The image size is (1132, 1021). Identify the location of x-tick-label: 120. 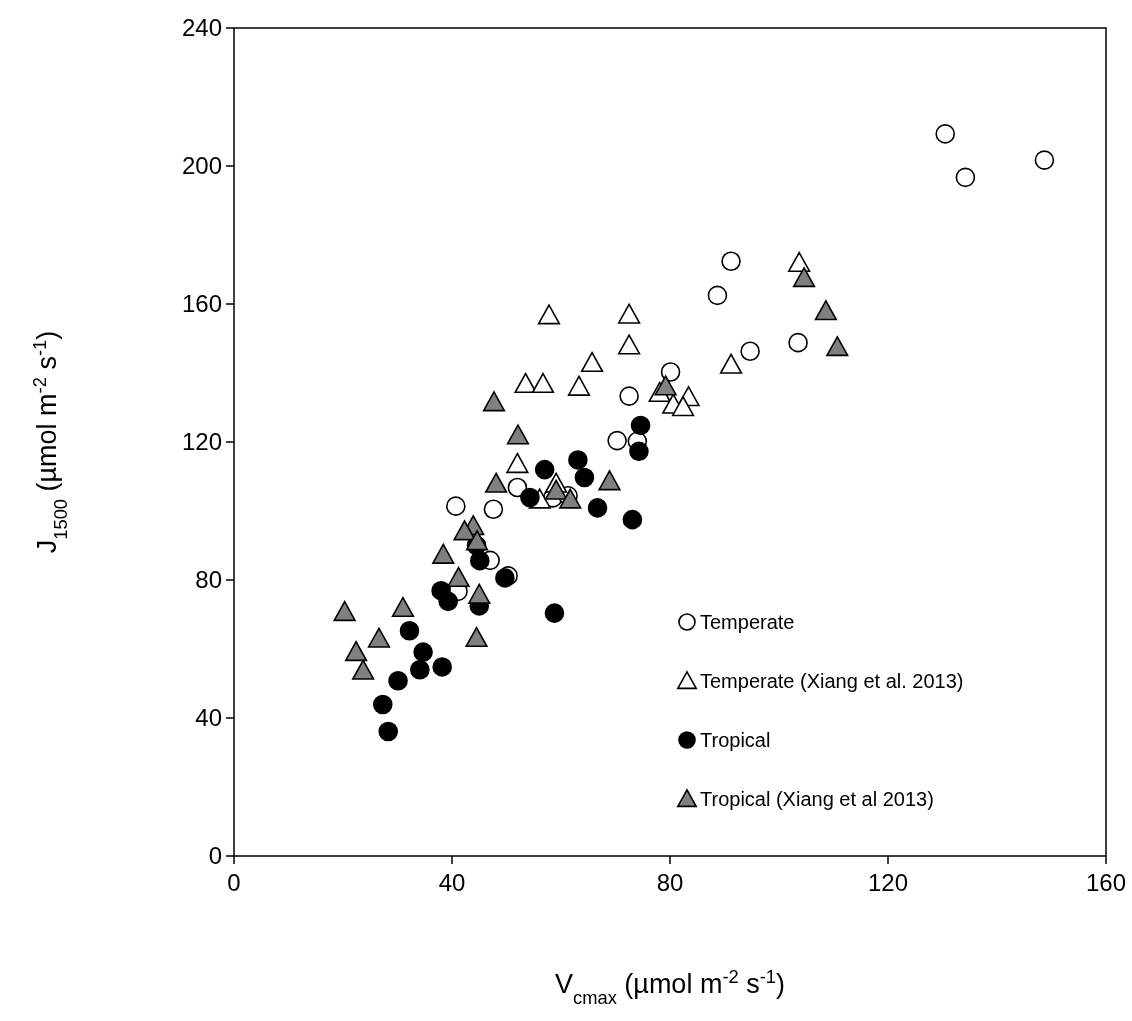
(888, 882).